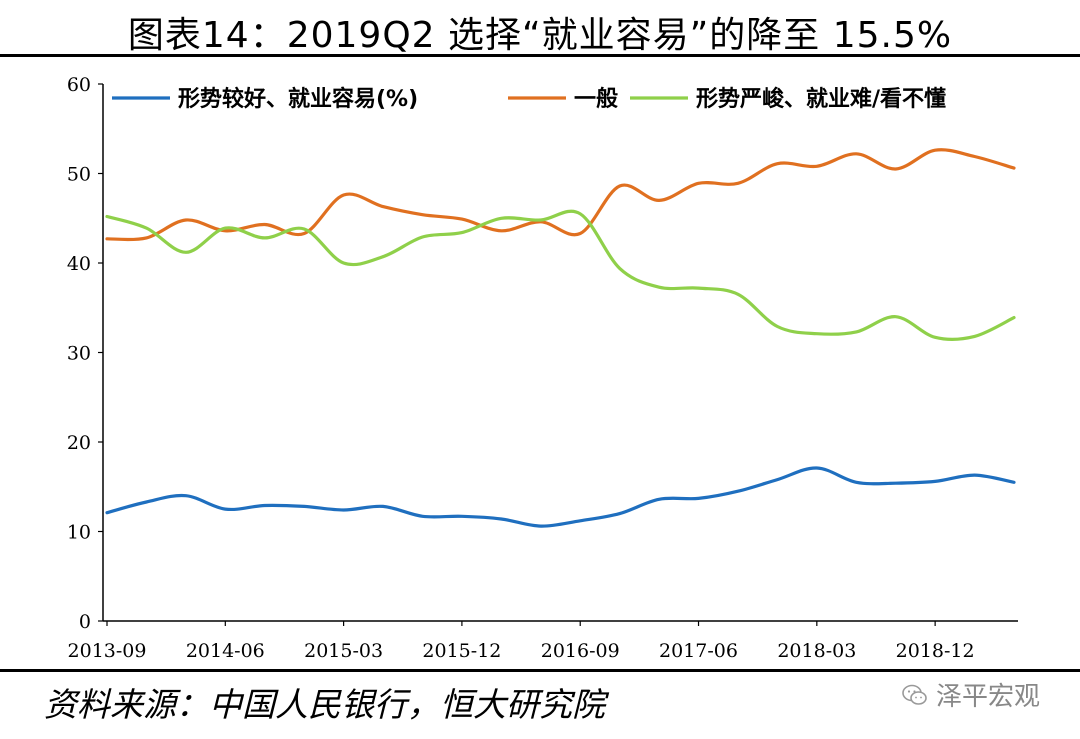 The width and height of the screenshot is (1080, 739). What do you see at coordinates (560, 195) in the screenshot?
I see `series-line-general` at bounding box center [560, 195].